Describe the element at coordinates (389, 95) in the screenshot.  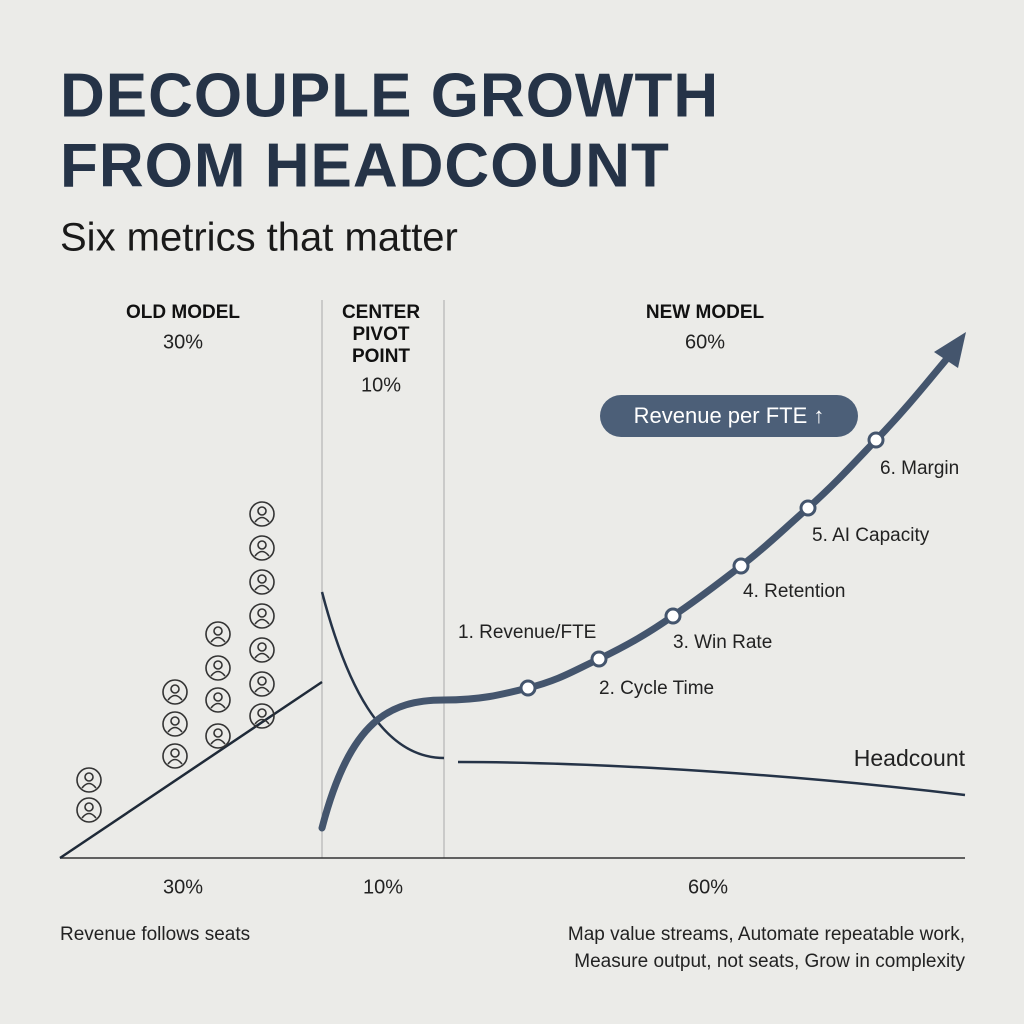
I see `title-line: DECOUPLE GROWTH` at that location.